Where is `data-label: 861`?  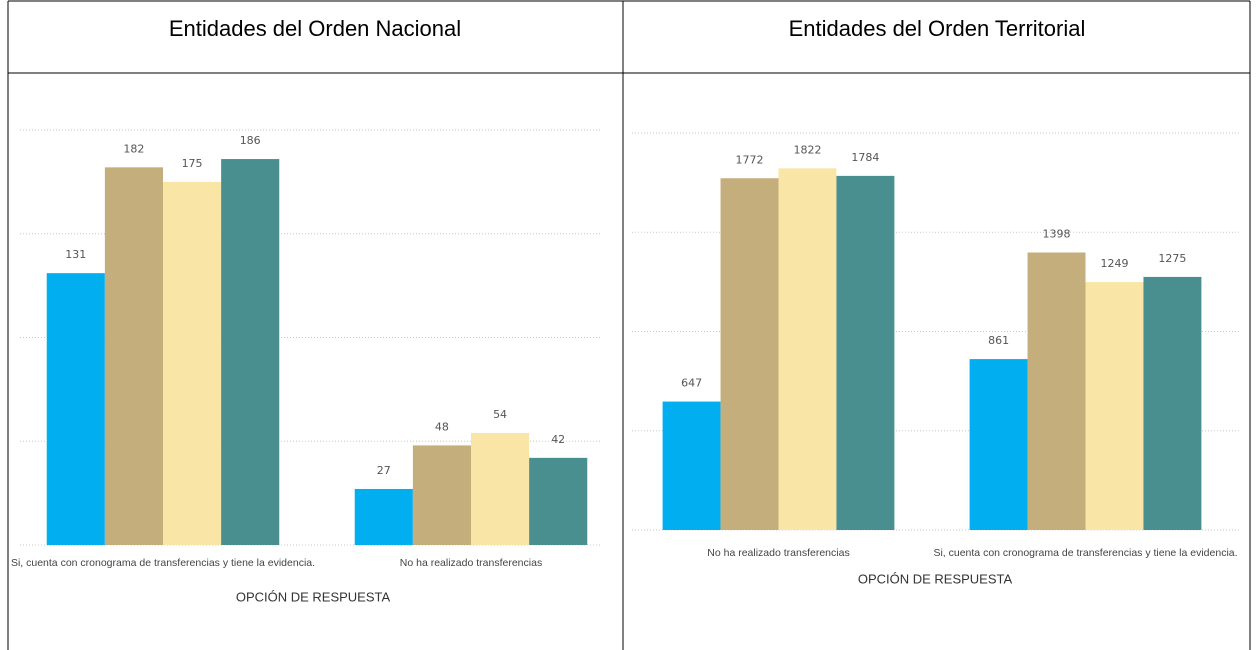 data-label: 861 is located at coordinates (998, 340).